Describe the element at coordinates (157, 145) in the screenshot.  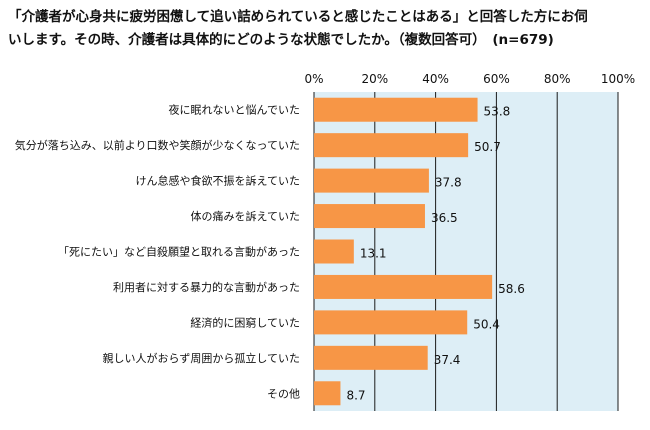
I see `category-label: 気分が落ち込み、以前より口数や笑顔が少なくなっていた` at that location.